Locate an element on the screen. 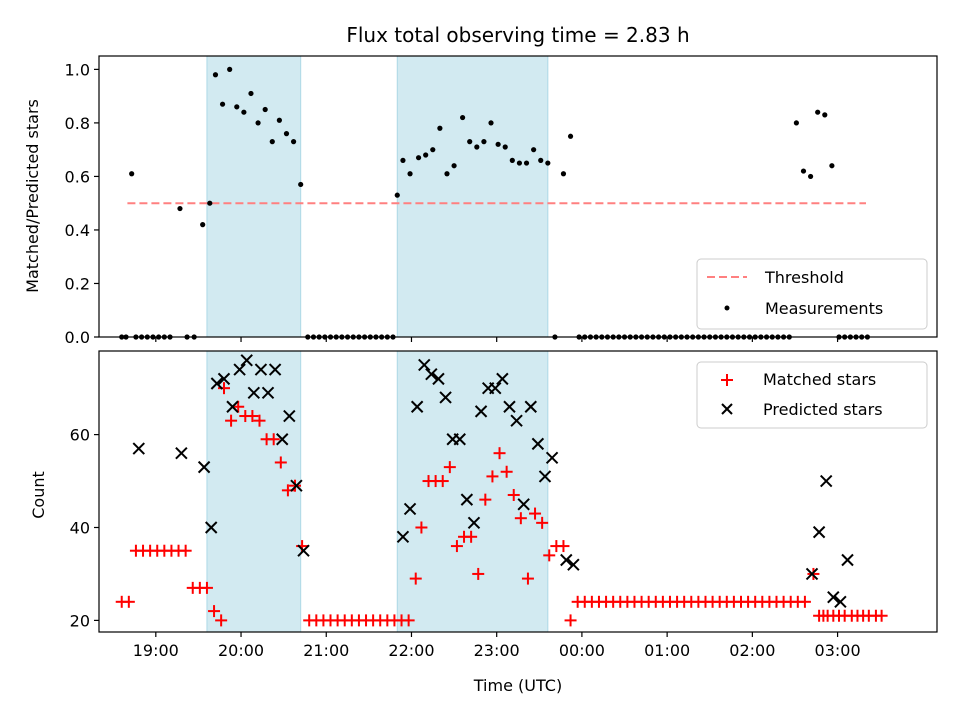 This screenshot has width=960, height=720. y-tick-label: 40 is located at coordinates (80, 527).